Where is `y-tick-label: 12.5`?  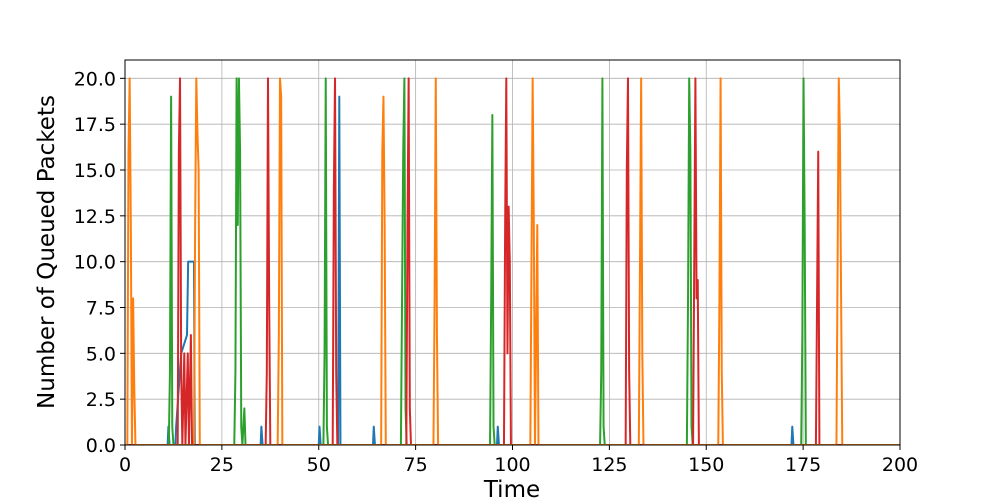
y-tick-label: 12.5 is located at coordinates (95, 217).